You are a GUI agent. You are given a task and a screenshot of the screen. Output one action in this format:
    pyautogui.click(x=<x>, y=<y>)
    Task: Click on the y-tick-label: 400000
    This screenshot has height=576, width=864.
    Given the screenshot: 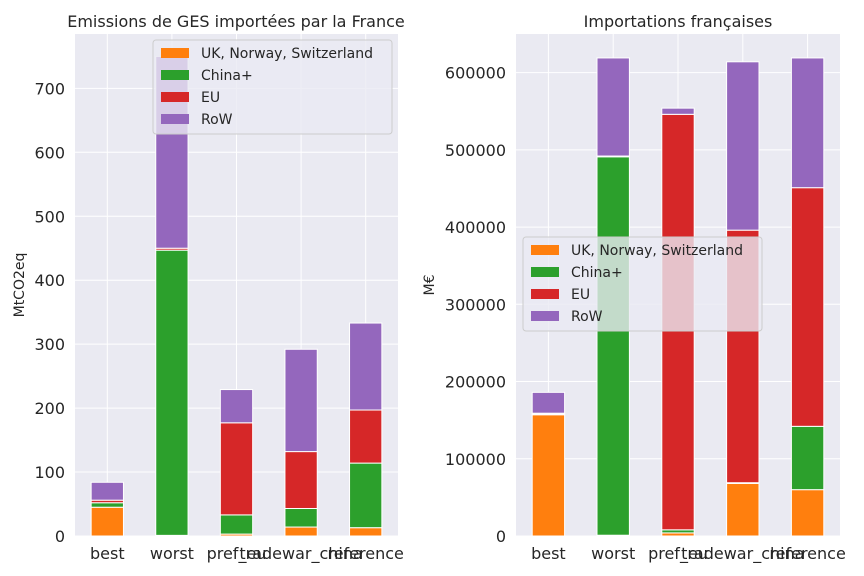 What is the action you would take?
    pyautogui.click(x=475, y=227)
    